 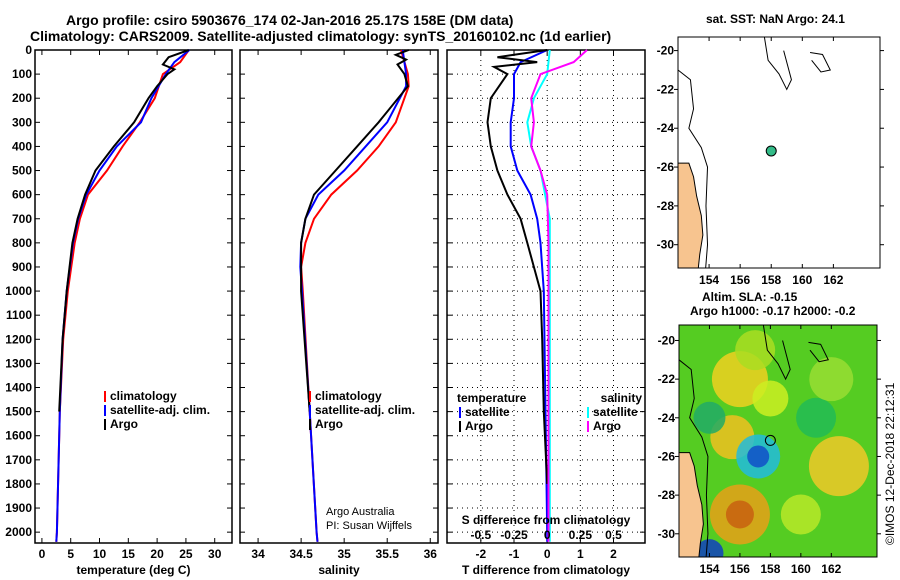 I want to click on map1-title: sat. SST: NaN Argo: 24.1, so click(x=775, y=19).